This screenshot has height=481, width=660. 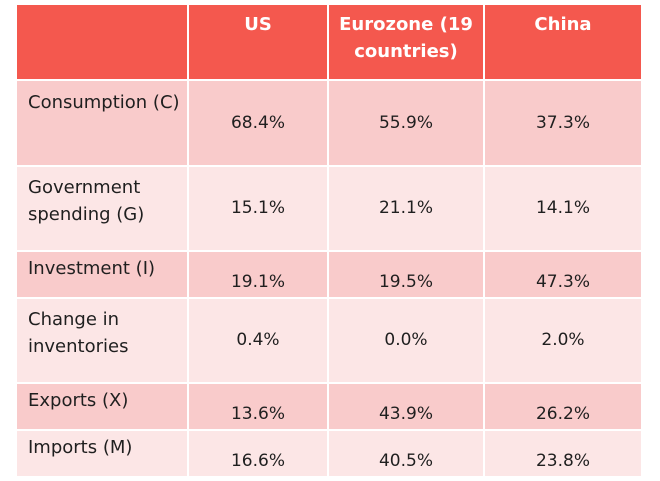 What do you see at coordinates (259, 454) in the screenshot?
I see `cell-us: 16.6%` at bounding box center [259, 454].